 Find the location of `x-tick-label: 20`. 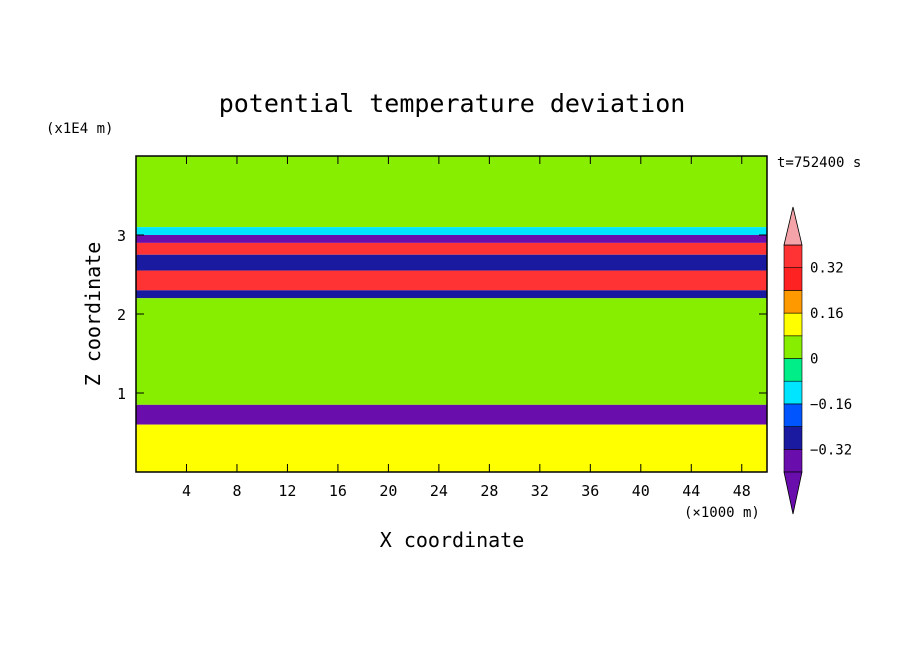

x-tick-label: 20 is located at coordinates (388, 491).